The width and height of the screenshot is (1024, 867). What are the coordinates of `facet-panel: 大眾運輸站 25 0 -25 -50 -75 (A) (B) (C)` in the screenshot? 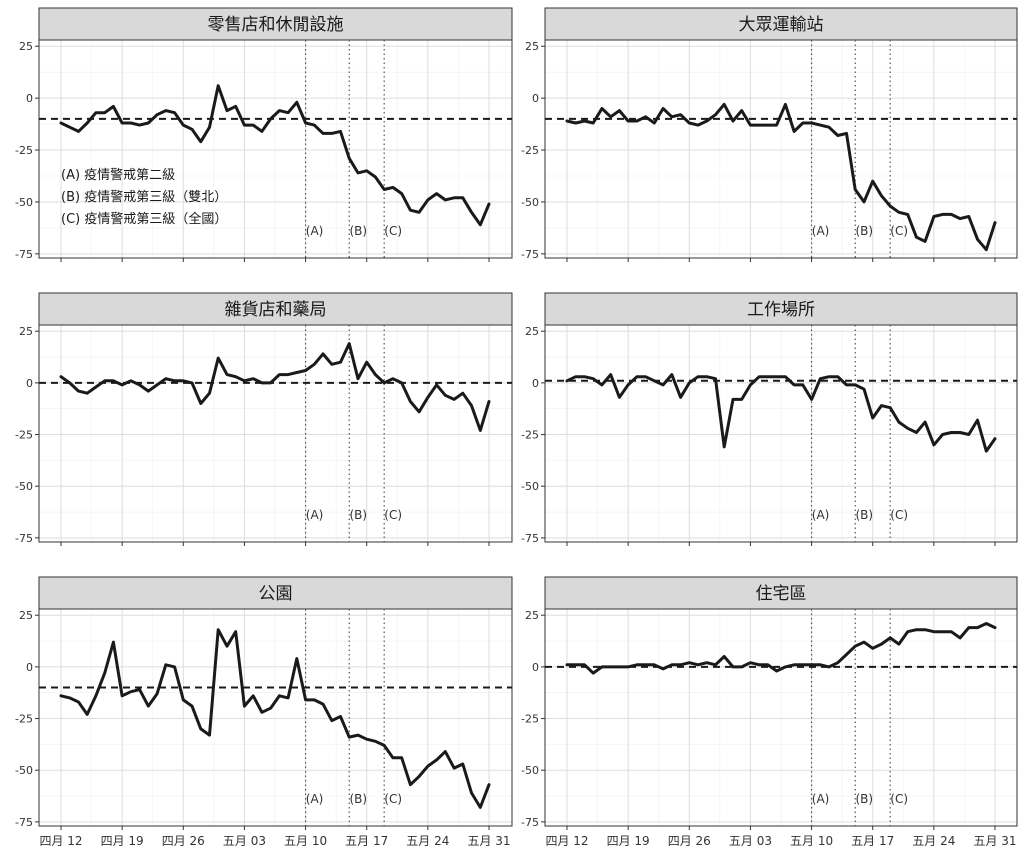 It's located at (769, 134).